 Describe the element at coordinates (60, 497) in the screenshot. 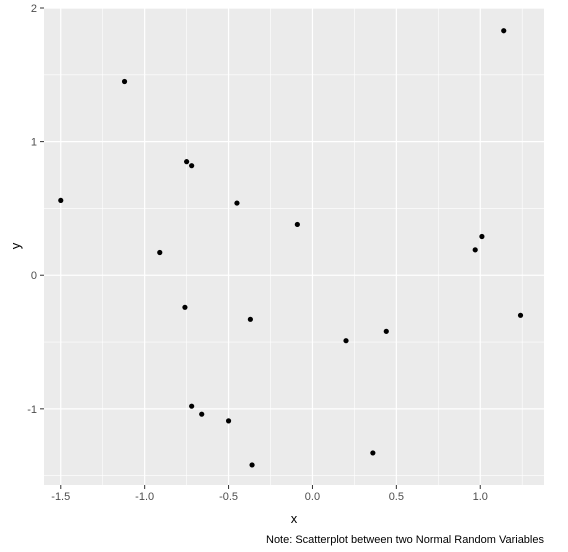

I see `x-tick-label: -1.5` at that location.